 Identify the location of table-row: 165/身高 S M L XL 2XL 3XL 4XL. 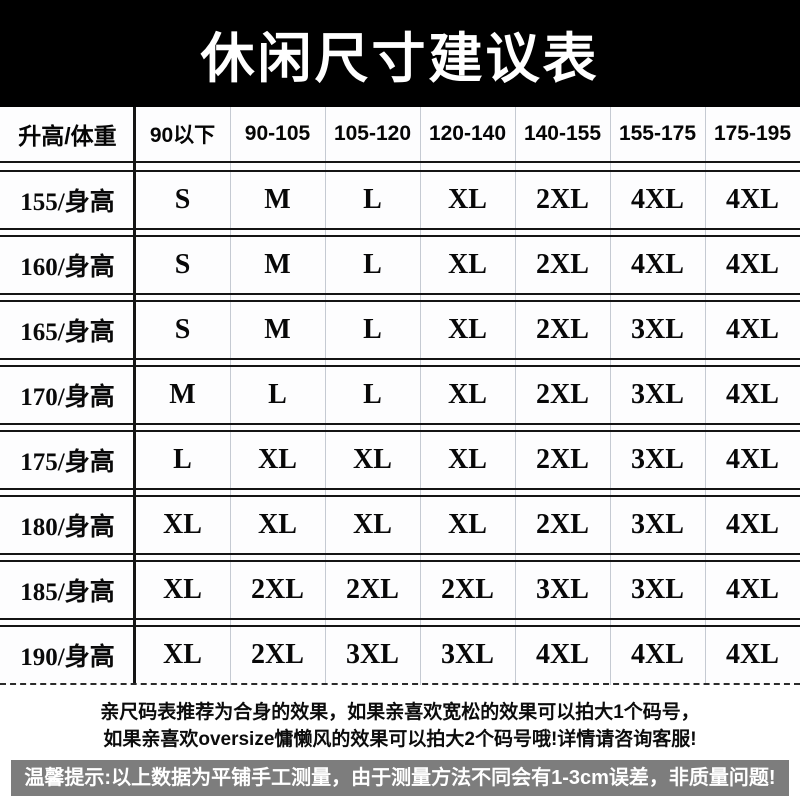
(400, 330).